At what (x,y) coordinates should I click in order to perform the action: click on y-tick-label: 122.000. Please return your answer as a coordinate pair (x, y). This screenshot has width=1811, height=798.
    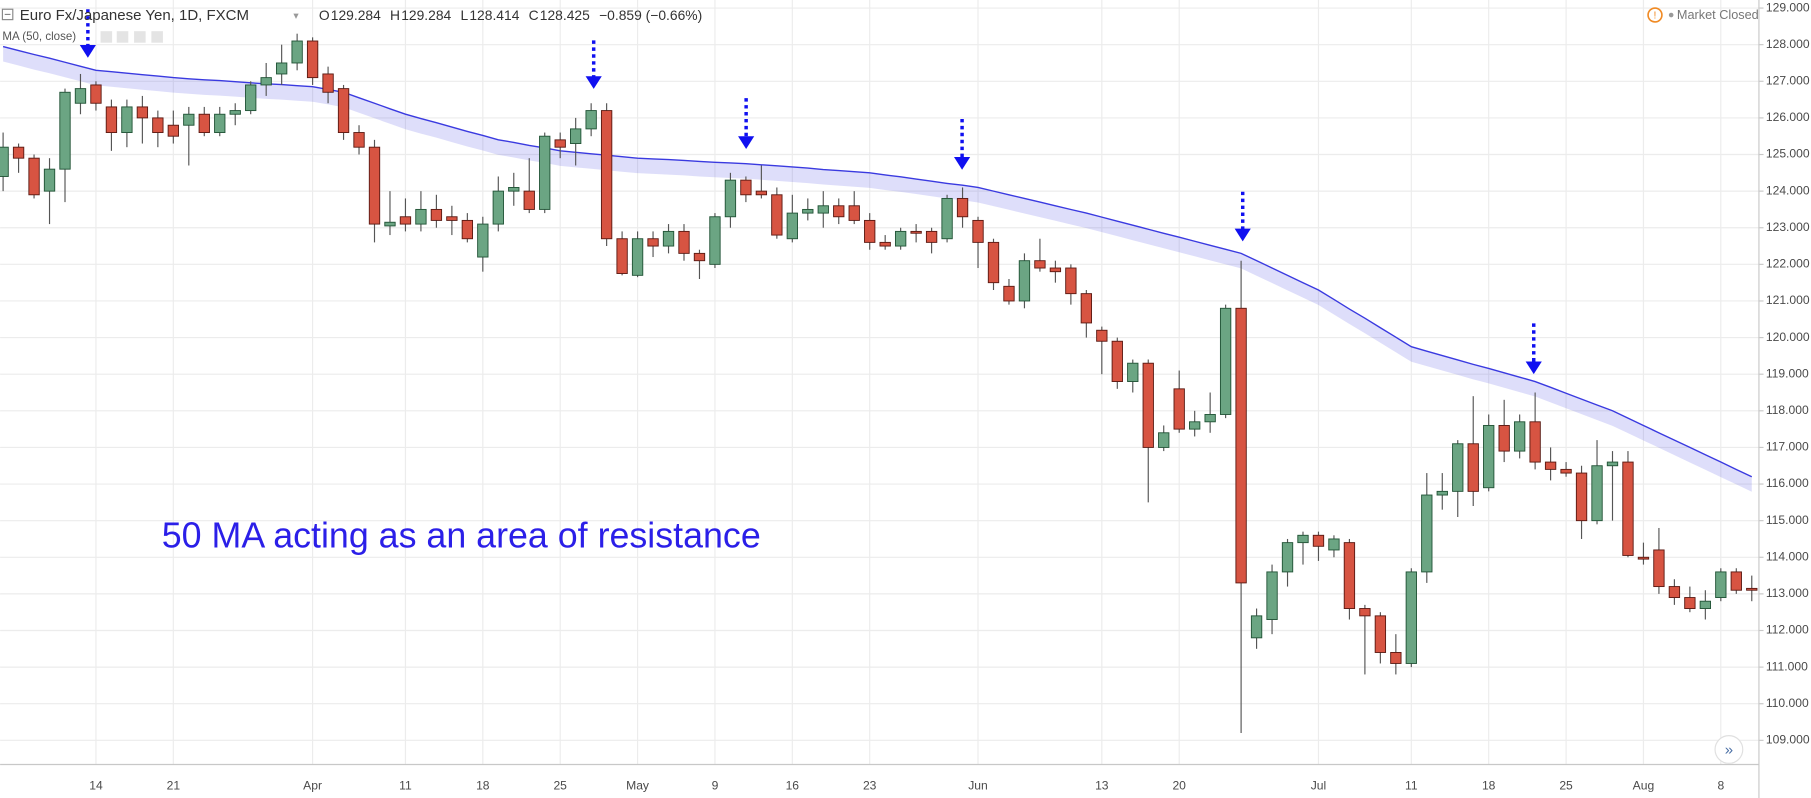
    Looking at the image, I should click on (1788, 264).